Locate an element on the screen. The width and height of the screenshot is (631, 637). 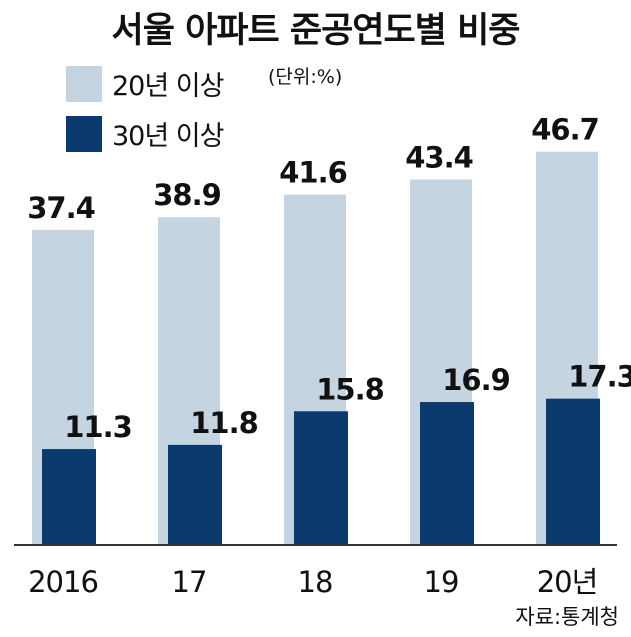
legend-label-20: 20년 이상 is located at coordinates (168, 86).